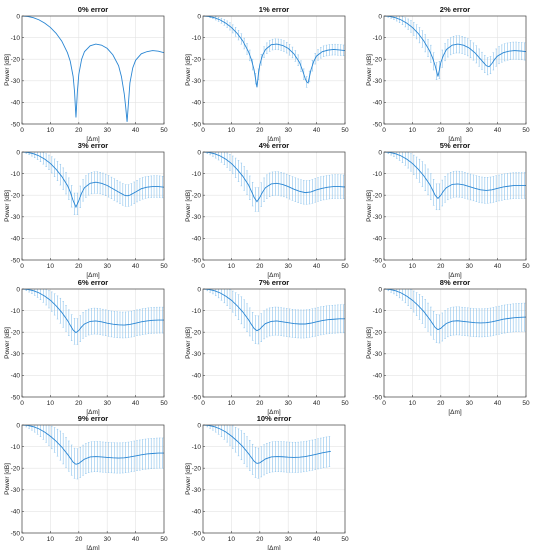 The image size is (534, 550). Describe the element at coordinates (93, 418) in the screenshot. I see `subplot-title: 9% error` at that location.